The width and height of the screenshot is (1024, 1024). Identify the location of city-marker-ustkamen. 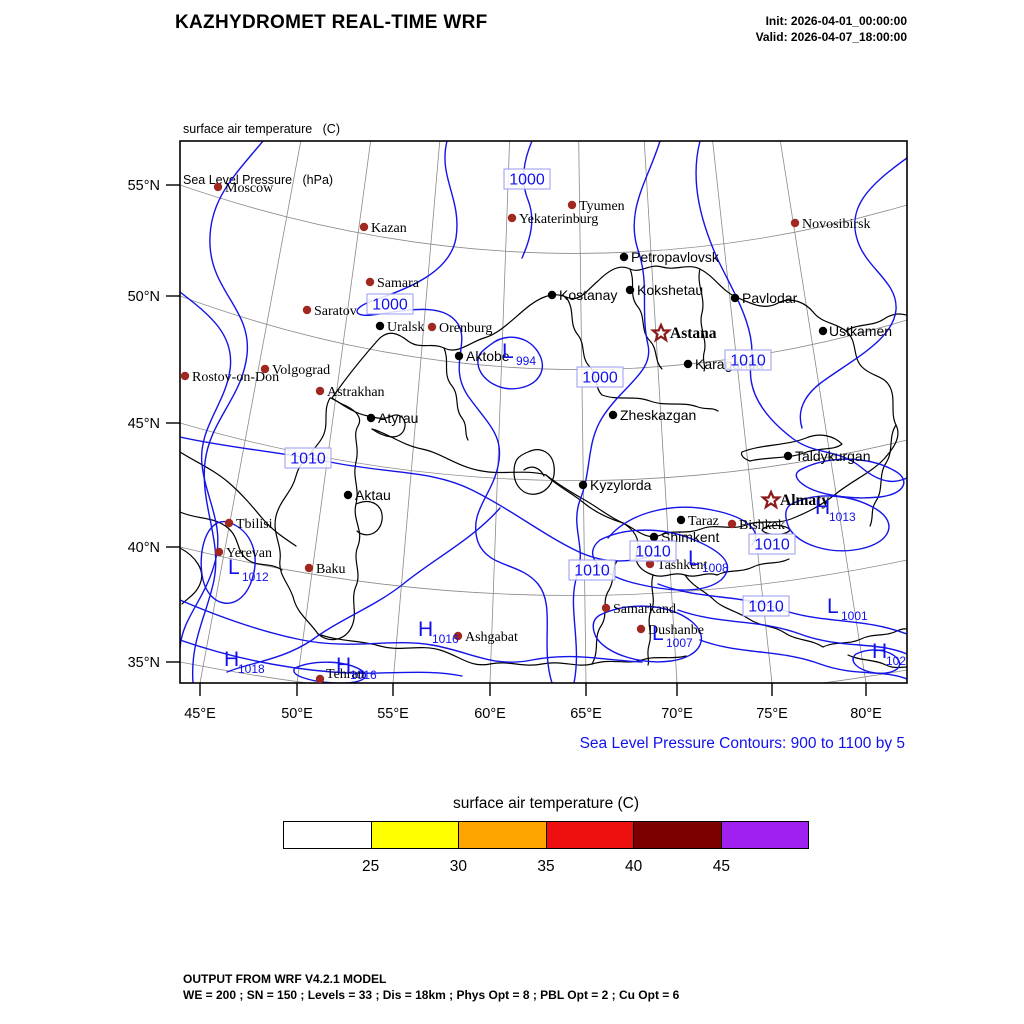
(823, 331).